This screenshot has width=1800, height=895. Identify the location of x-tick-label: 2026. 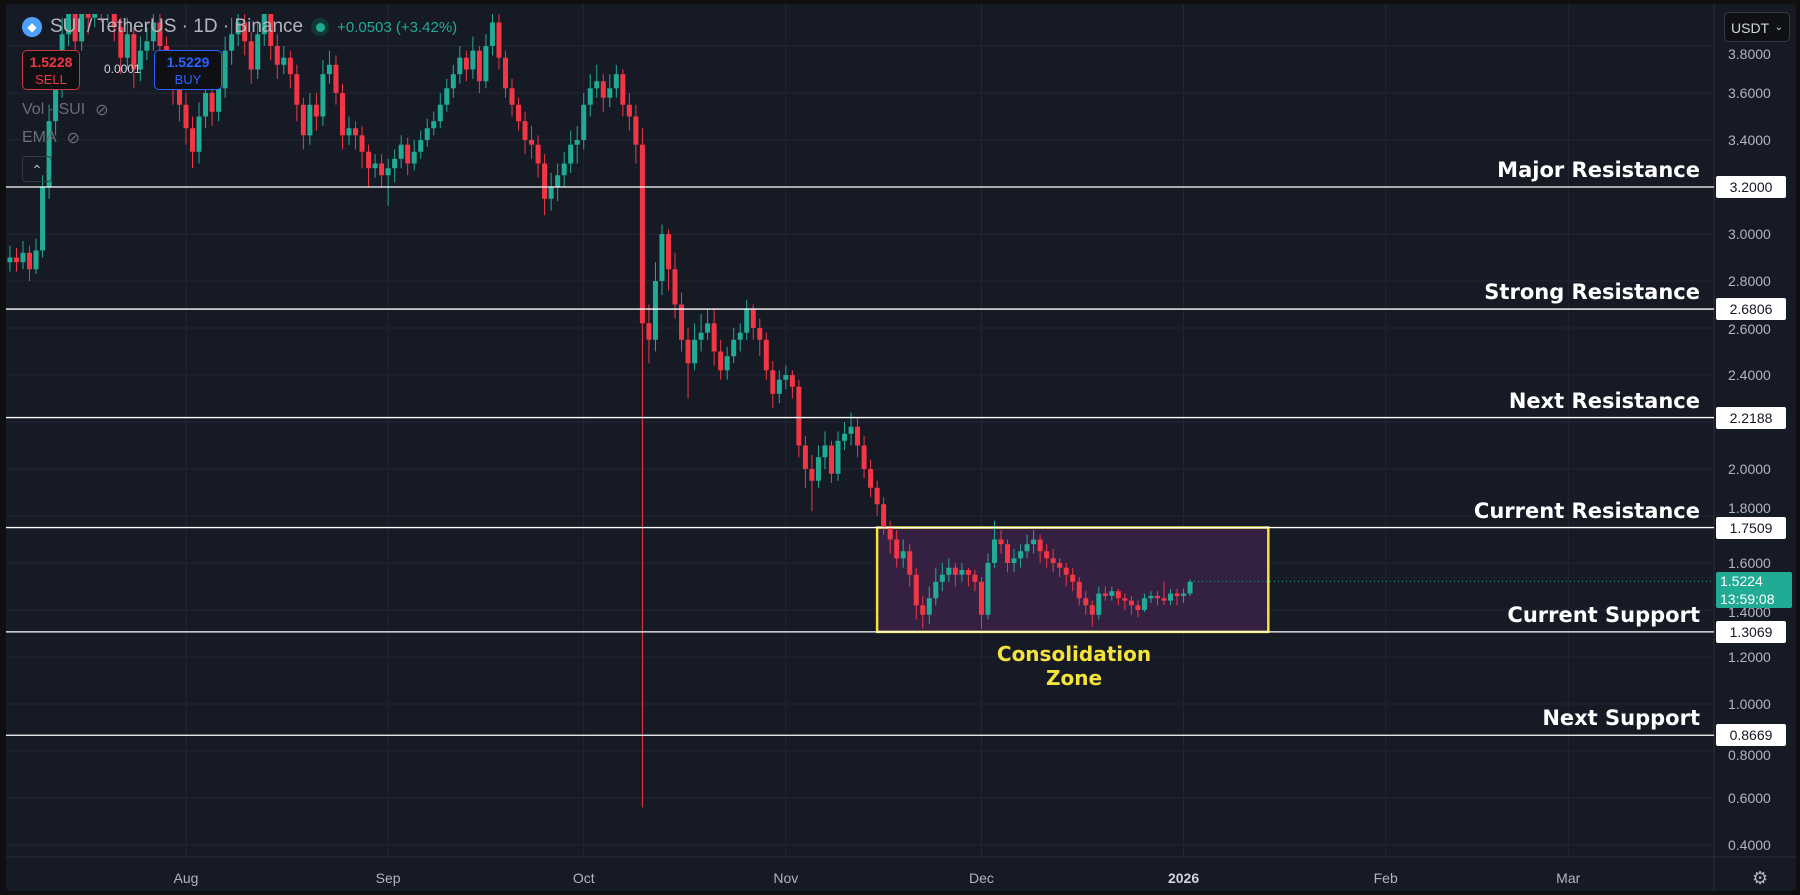
(1183, 878).